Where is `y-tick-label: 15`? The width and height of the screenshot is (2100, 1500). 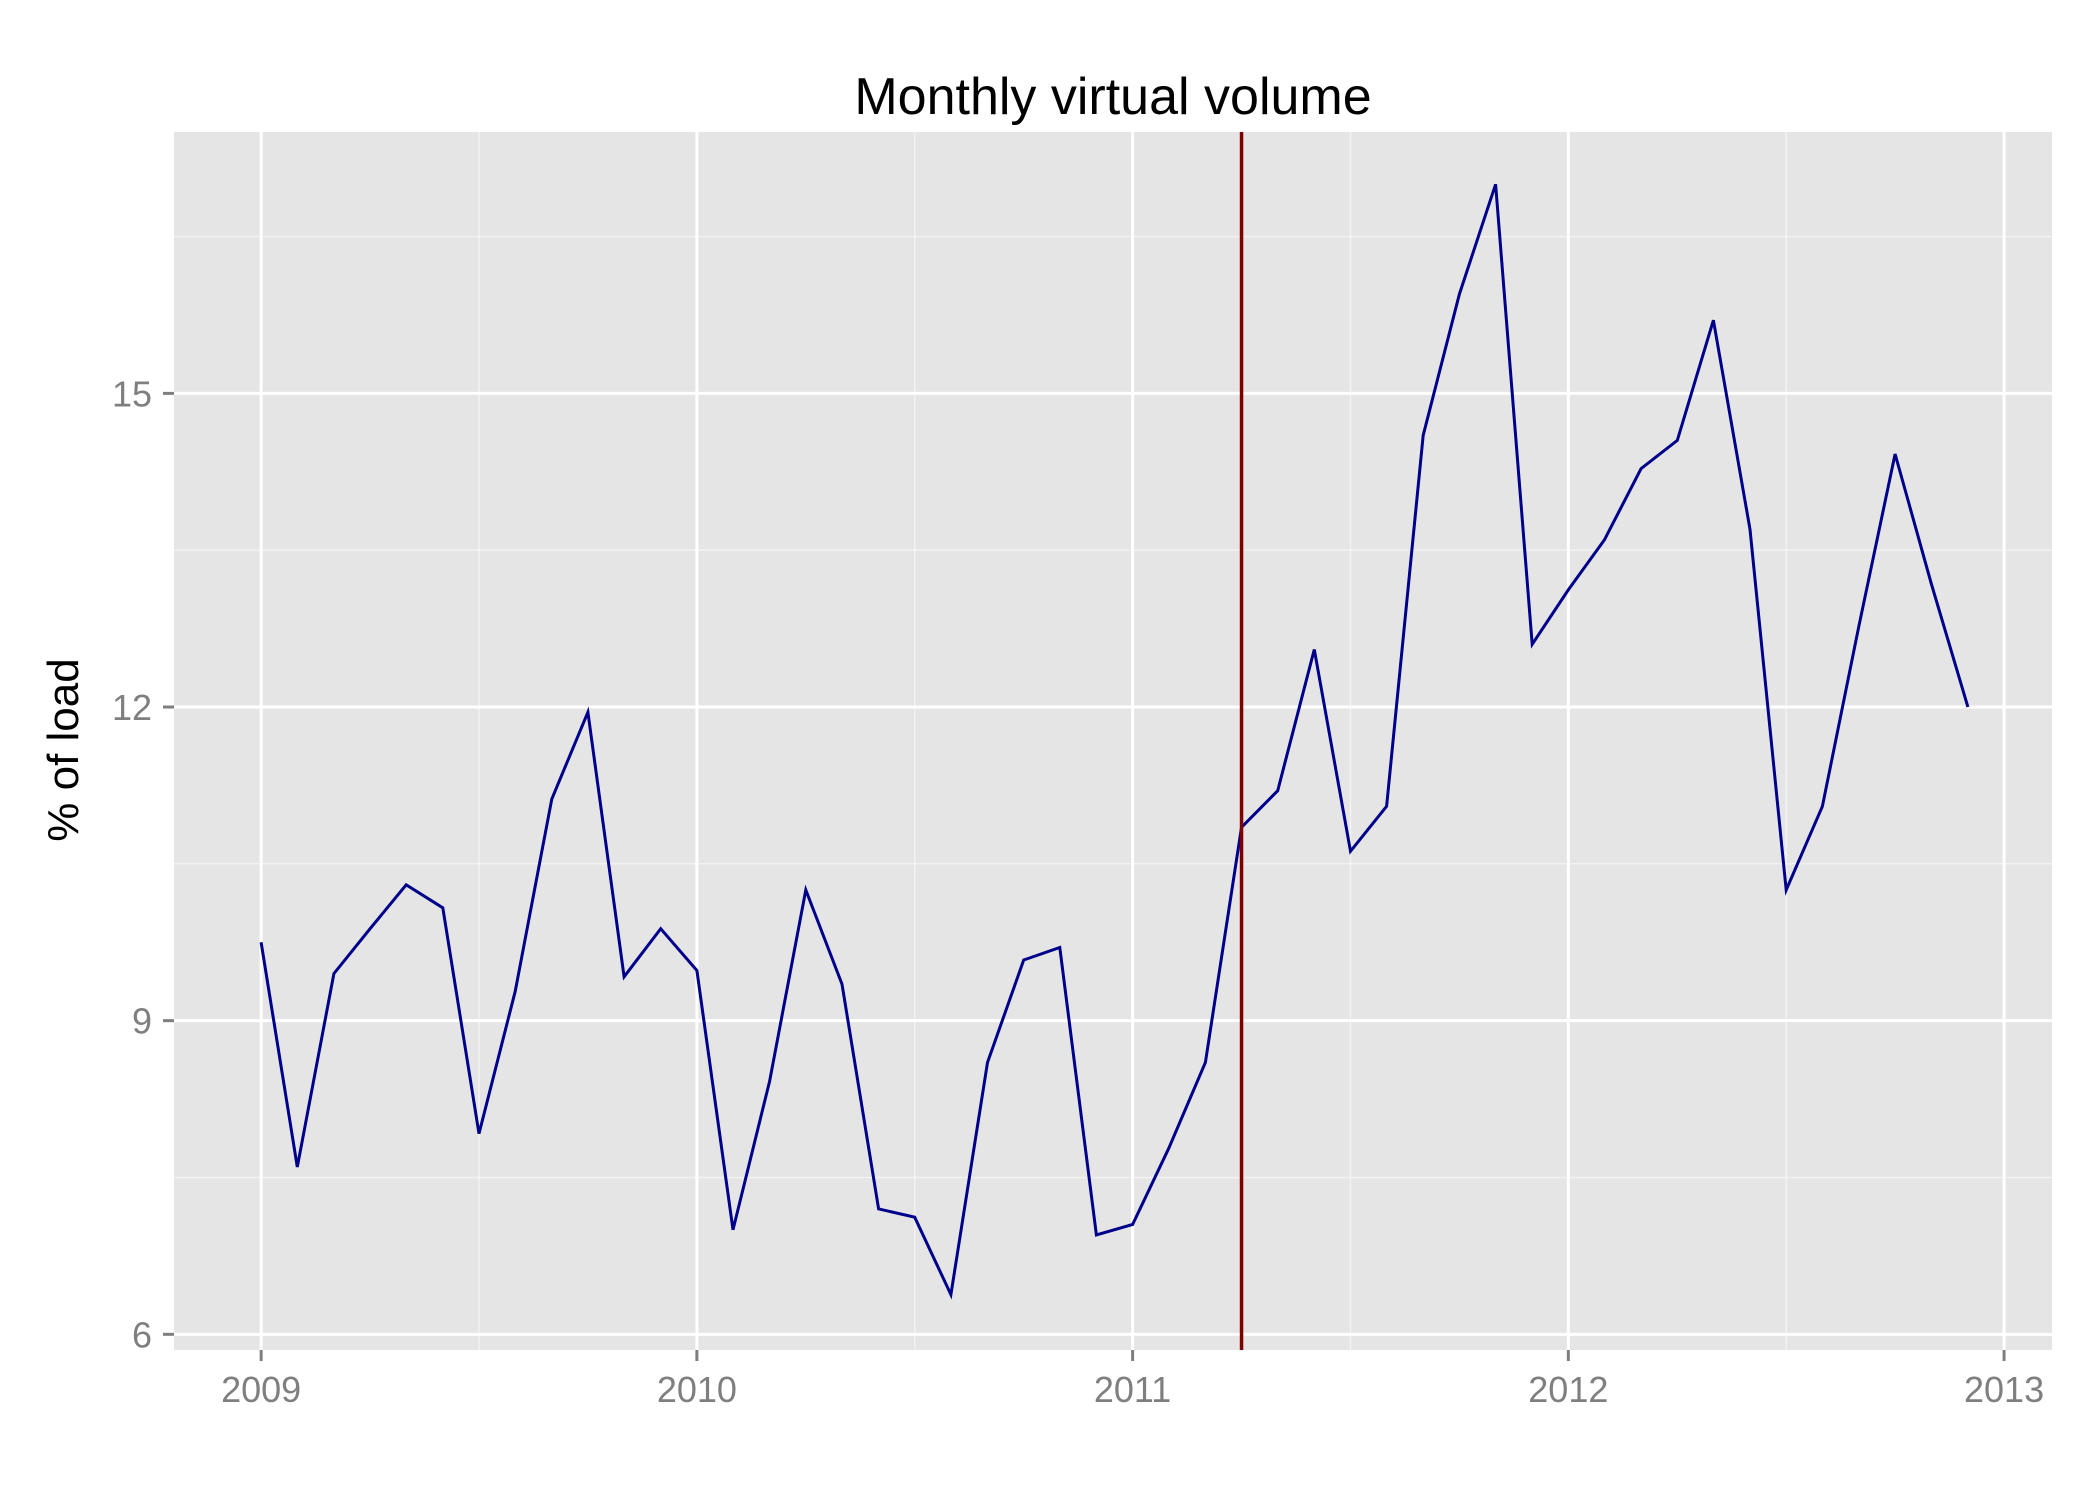 y-tick-label: 15 is located at coordinates (132, 393).